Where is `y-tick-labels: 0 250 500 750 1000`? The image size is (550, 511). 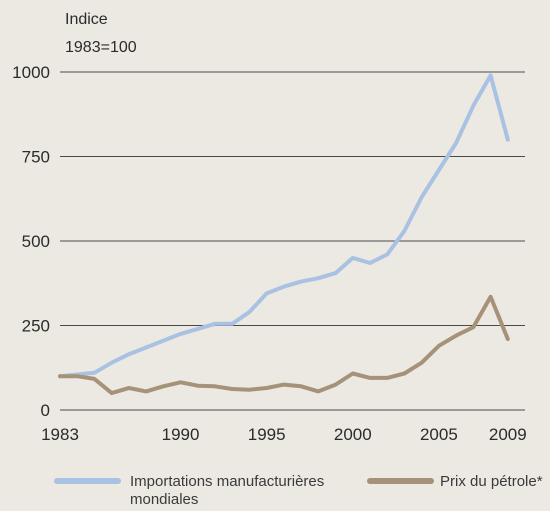
y-tick-labels: 0 250 500 750 1000 is located at coordinates (31, 241).